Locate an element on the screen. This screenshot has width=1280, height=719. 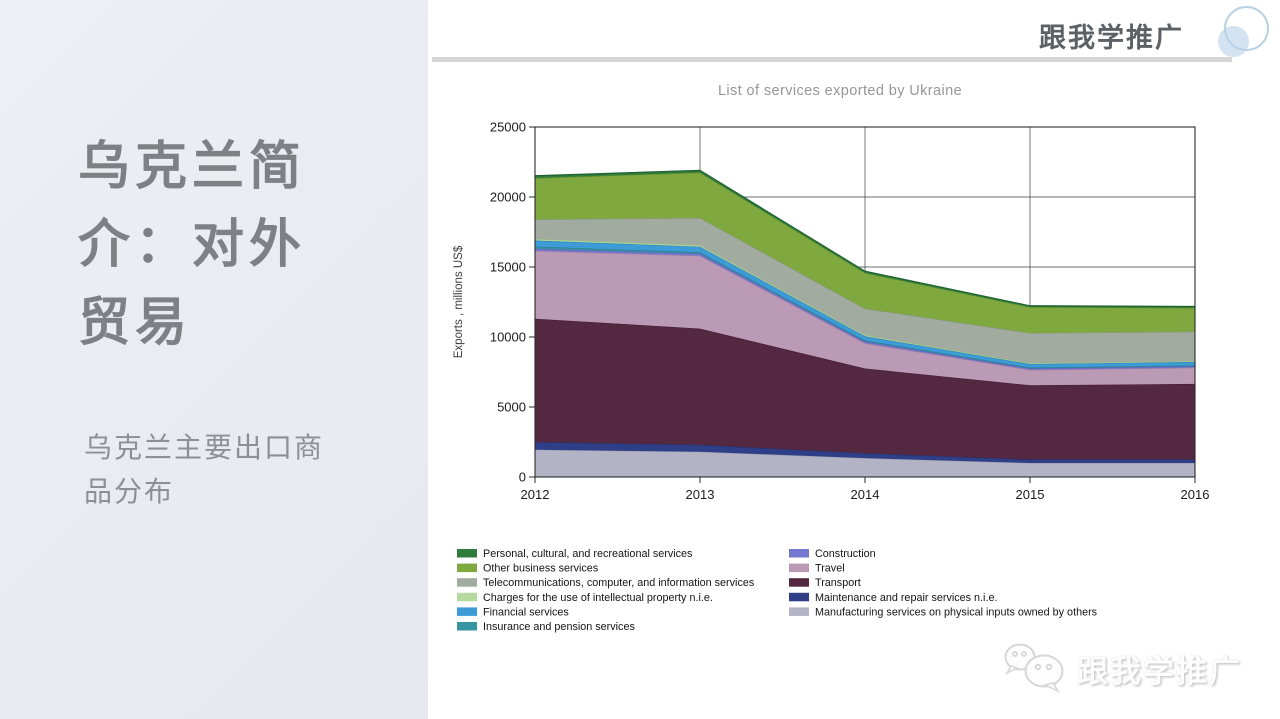
x-tick-label: 2012 is located at coordinates (535, 494).